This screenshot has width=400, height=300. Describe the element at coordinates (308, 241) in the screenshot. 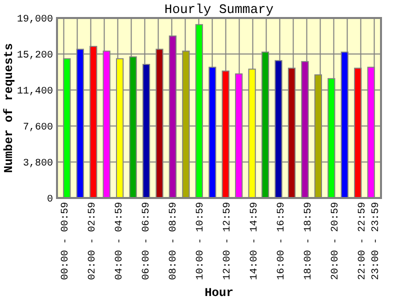

I see `x-tick-label: 18:00 - 18:59` at that location.